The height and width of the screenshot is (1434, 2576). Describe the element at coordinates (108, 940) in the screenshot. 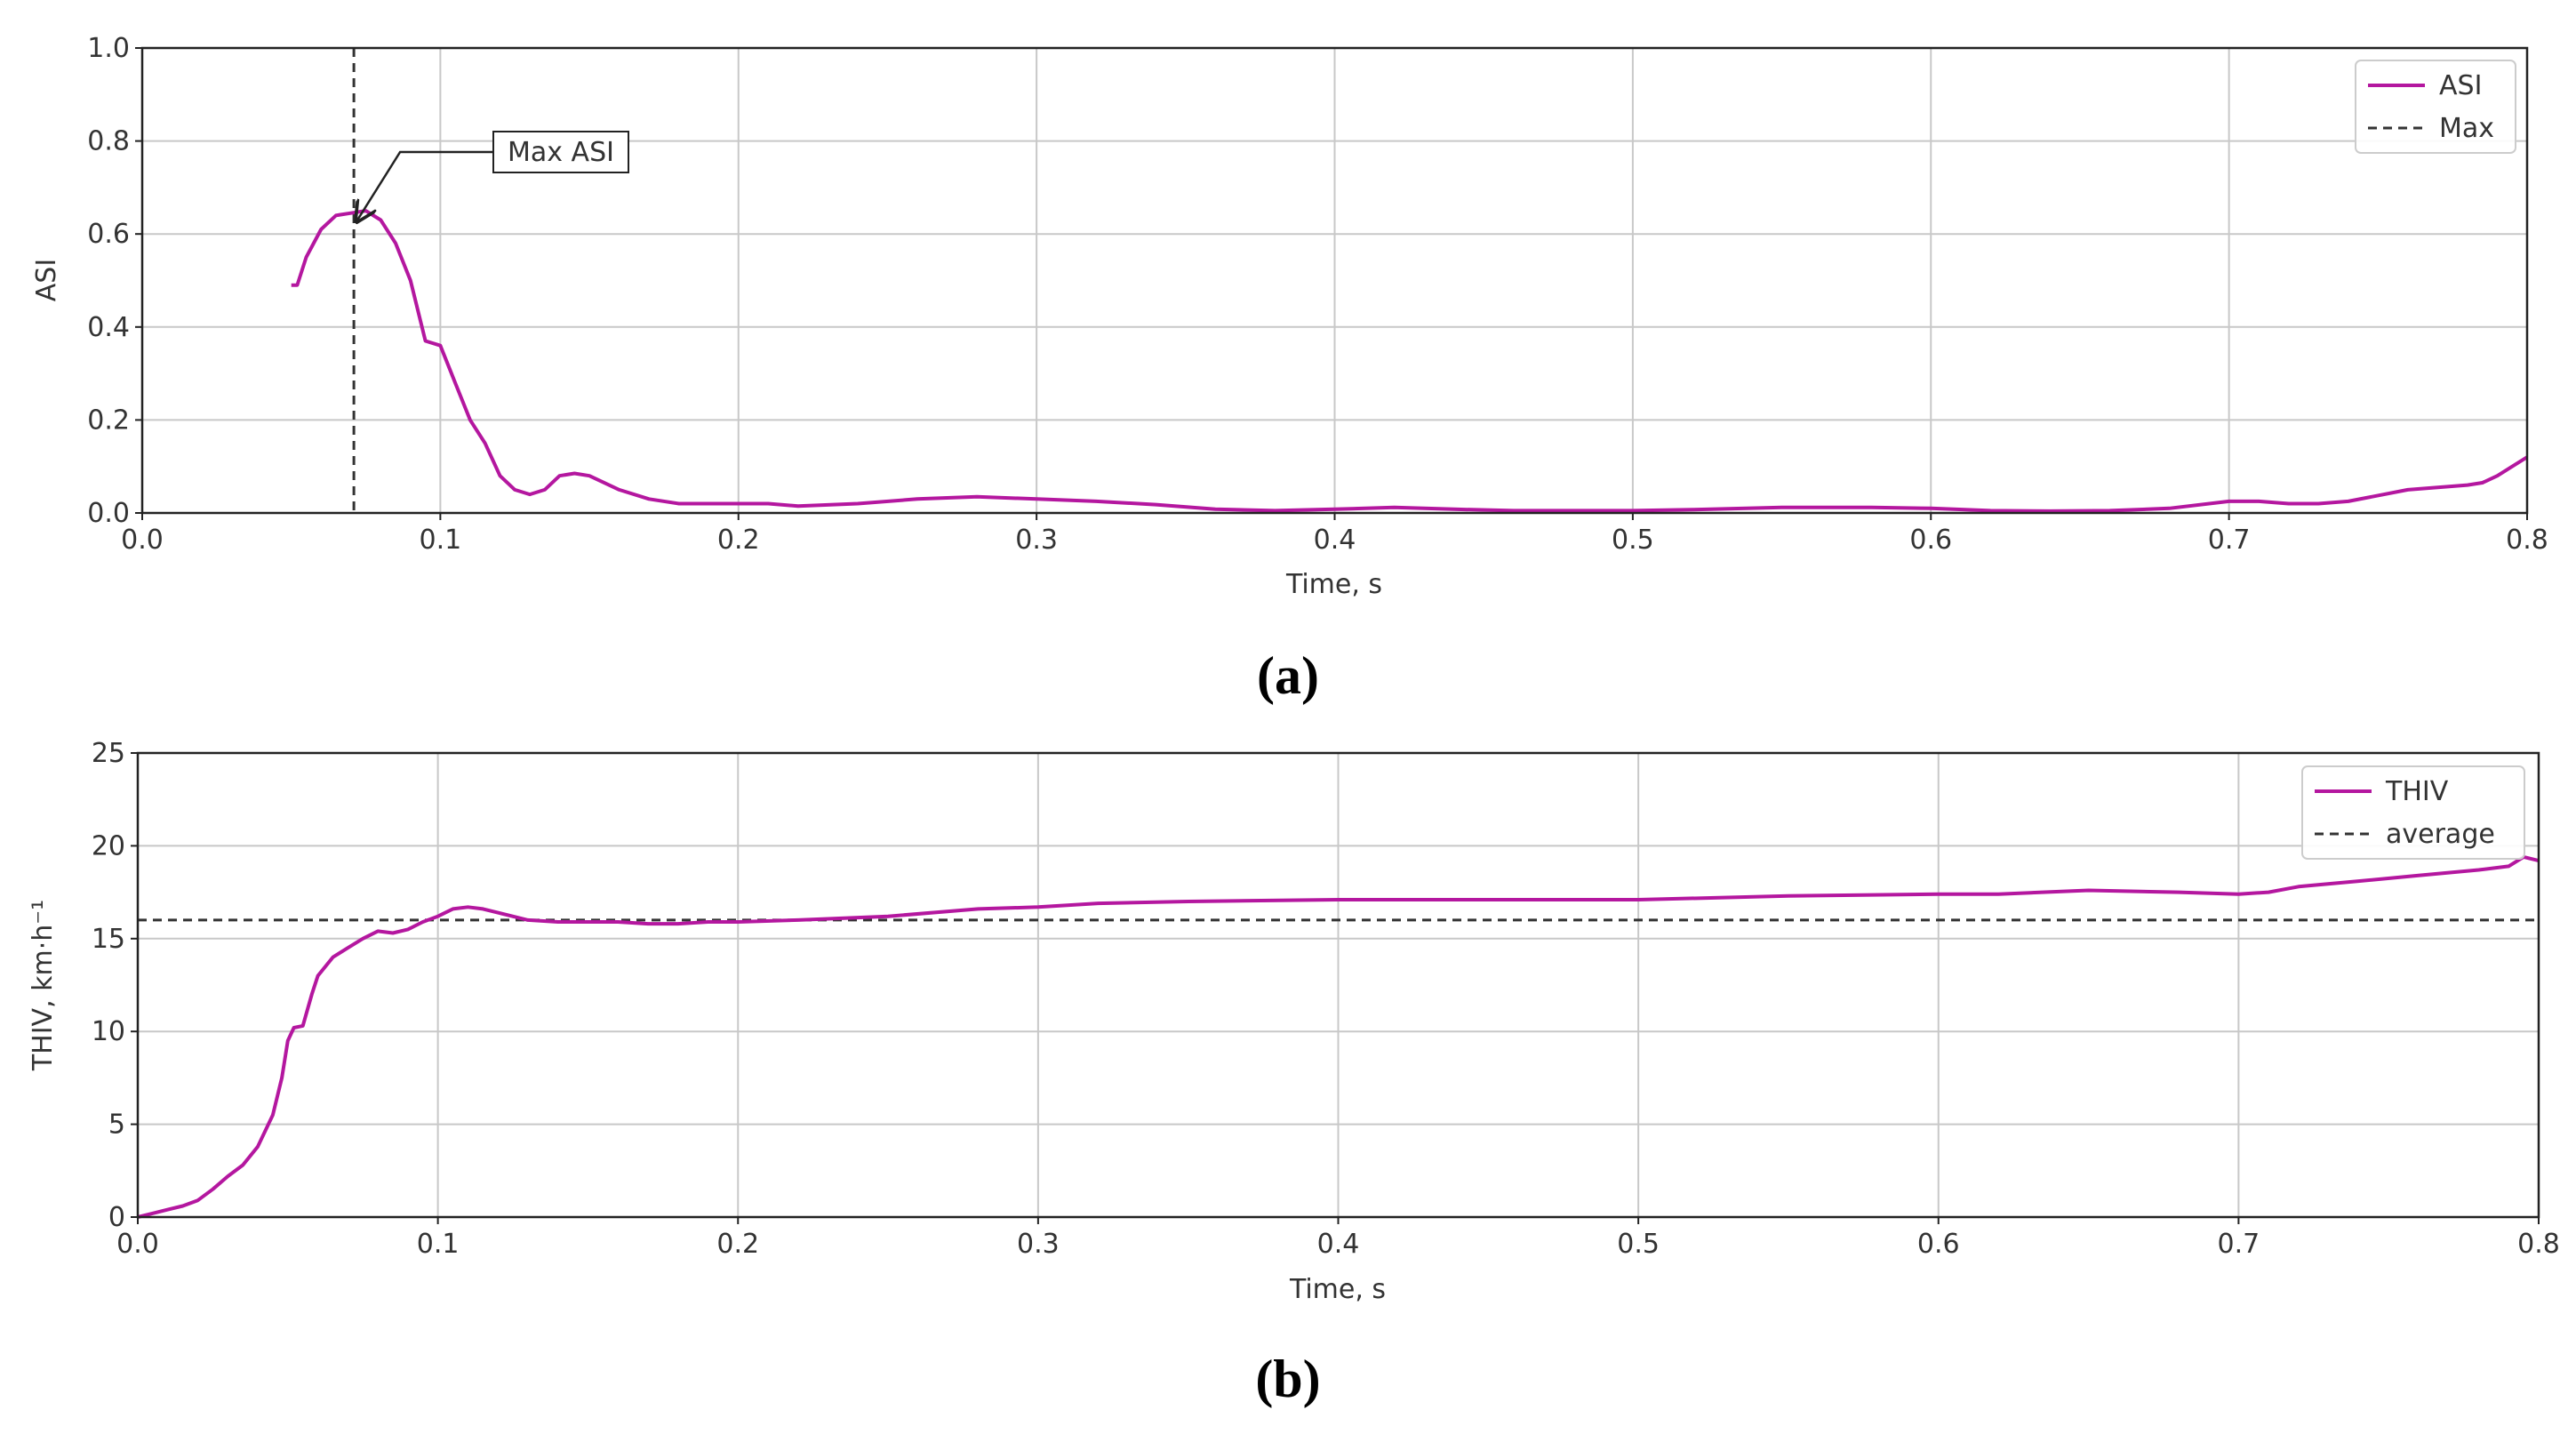

I see `y-tick-label-b: 15` at that location.